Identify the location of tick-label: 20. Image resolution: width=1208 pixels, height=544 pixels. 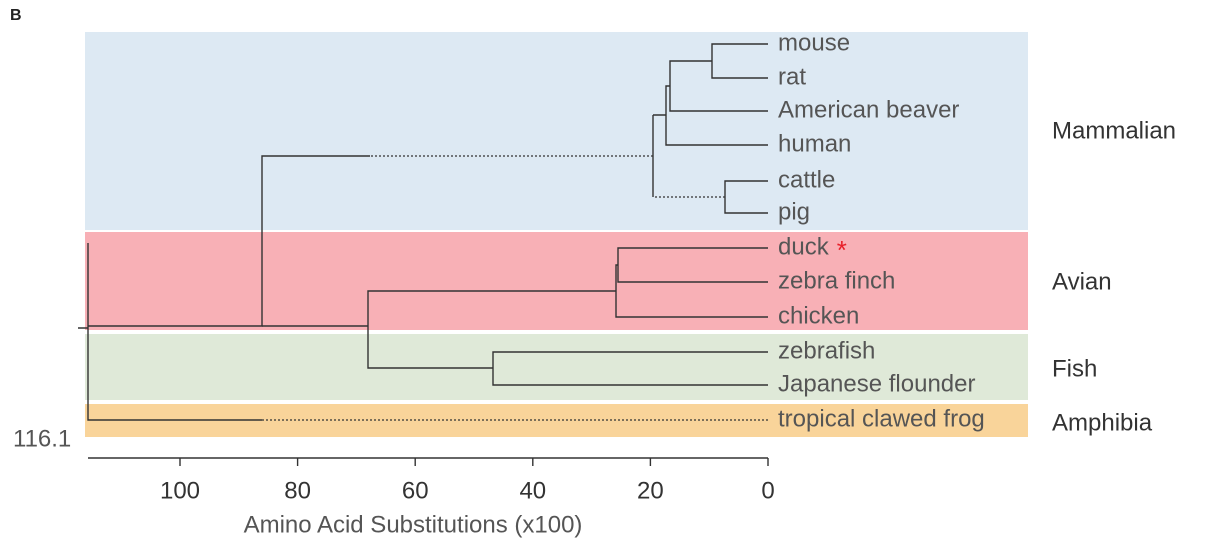
(650, 490).